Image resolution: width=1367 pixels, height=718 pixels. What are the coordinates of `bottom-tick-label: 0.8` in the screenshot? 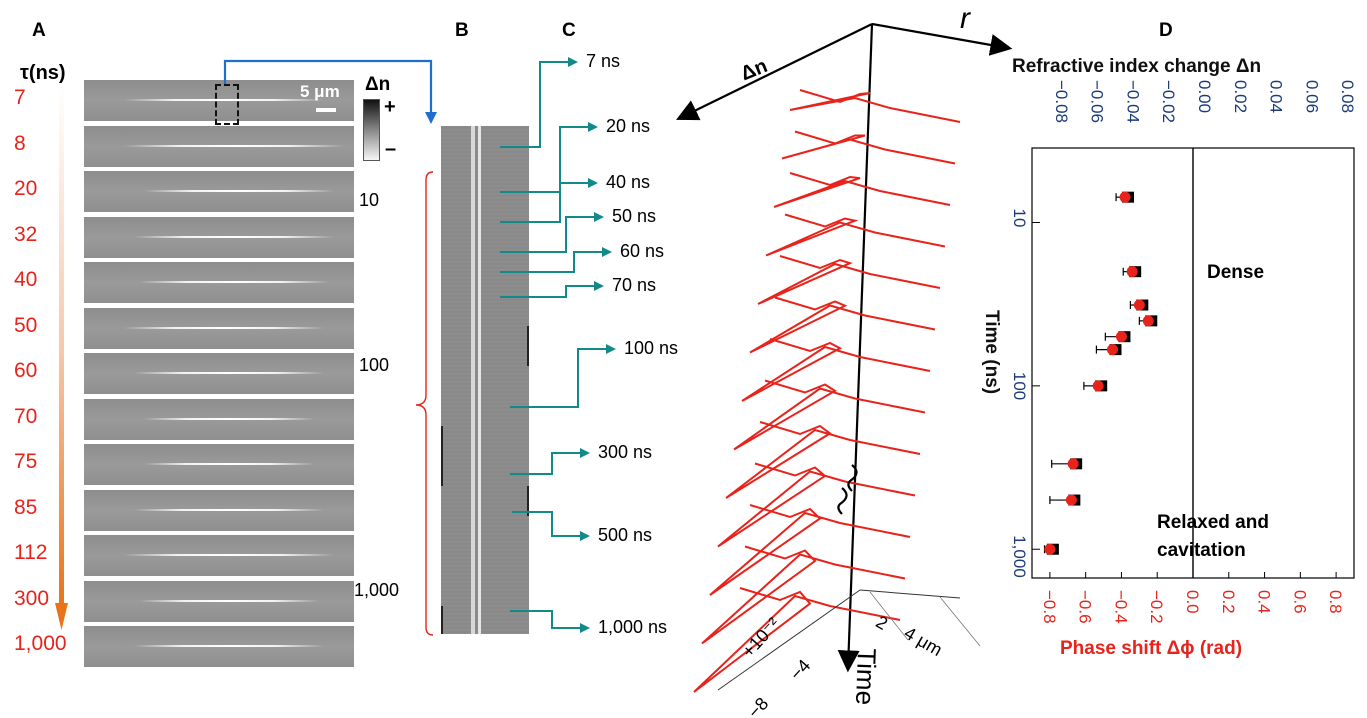 It's located at (1335, 602).